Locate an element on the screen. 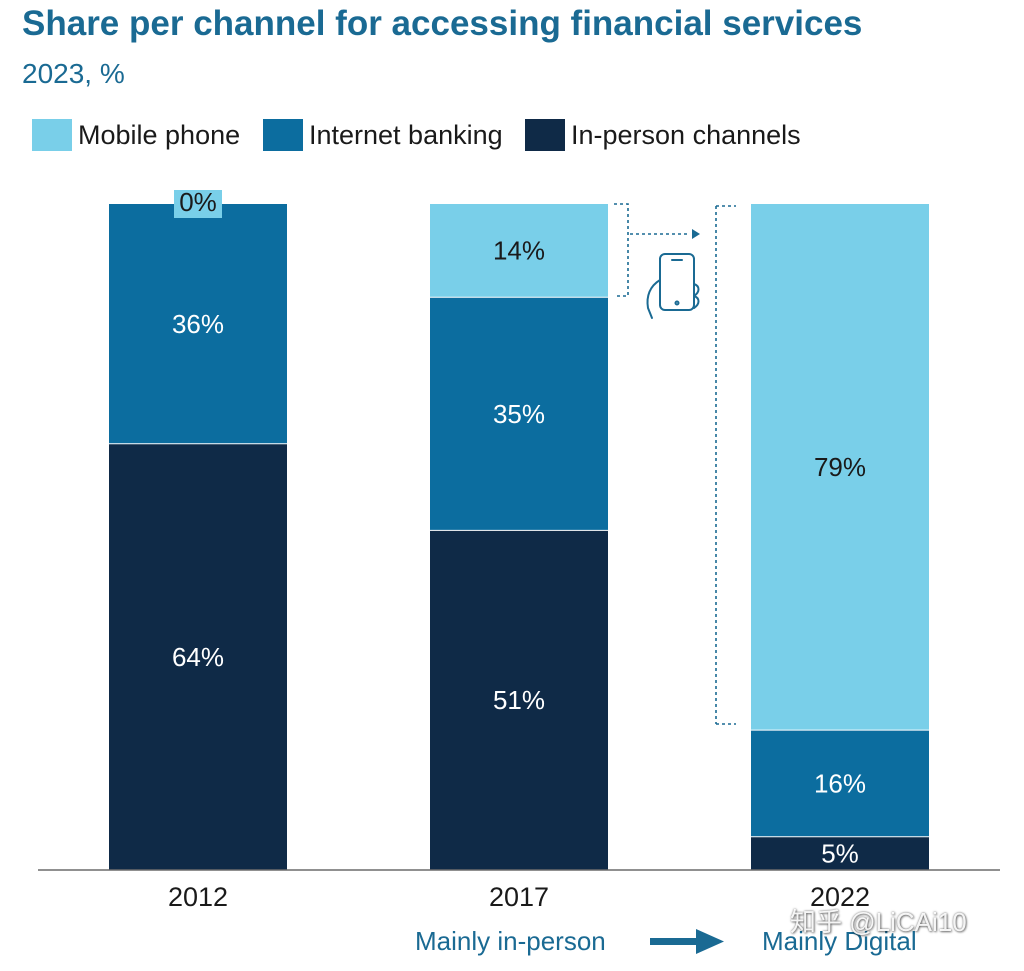 This screenshot has height=971, width=1024. bar-2012-in-person-channels is located at coordinates (198, 656).